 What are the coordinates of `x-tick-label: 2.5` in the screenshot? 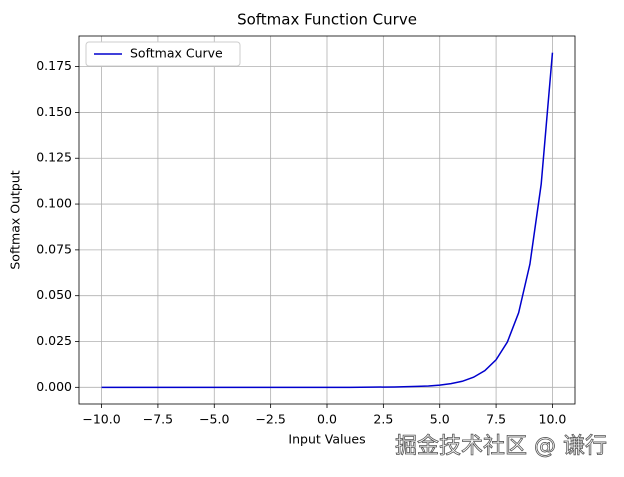 It's located at (383, 419).